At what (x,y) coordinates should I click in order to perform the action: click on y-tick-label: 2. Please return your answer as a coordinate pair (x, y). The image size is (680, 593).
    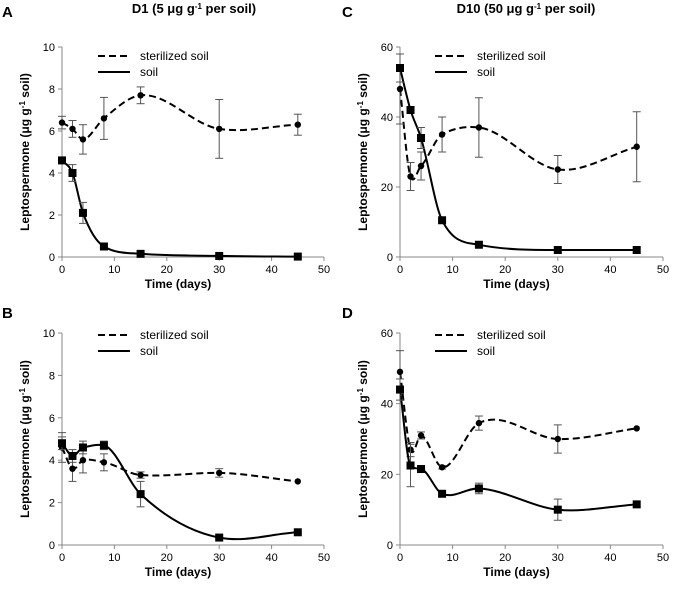
    Looking at the image, I should click on (52, 504).